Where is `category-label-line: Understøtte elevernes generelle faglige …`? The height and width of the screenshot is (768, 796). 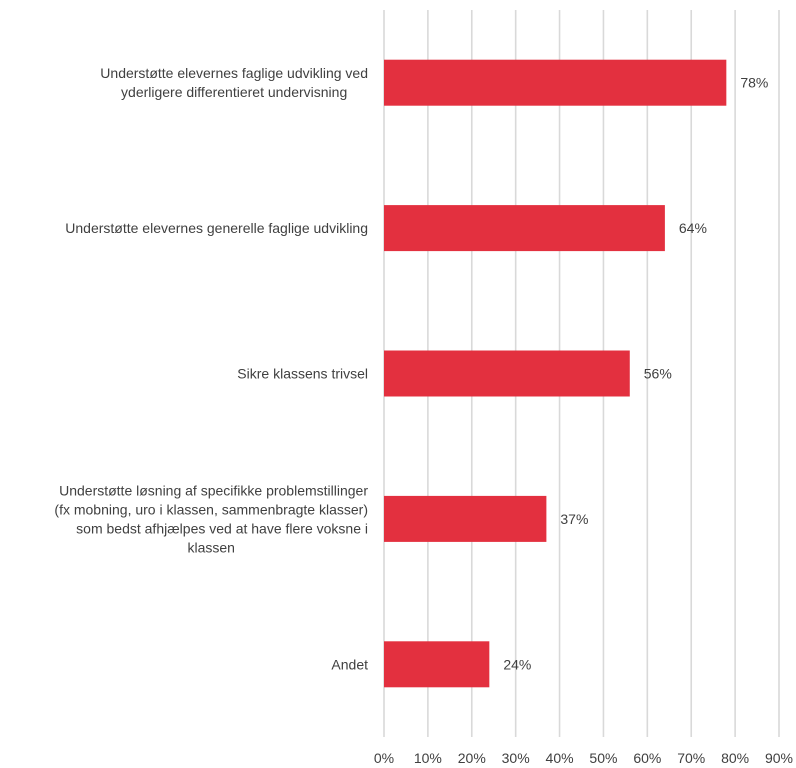 category-label-line: Understøtte elevernes generelle faglige … is located at coordinates (216, 228).